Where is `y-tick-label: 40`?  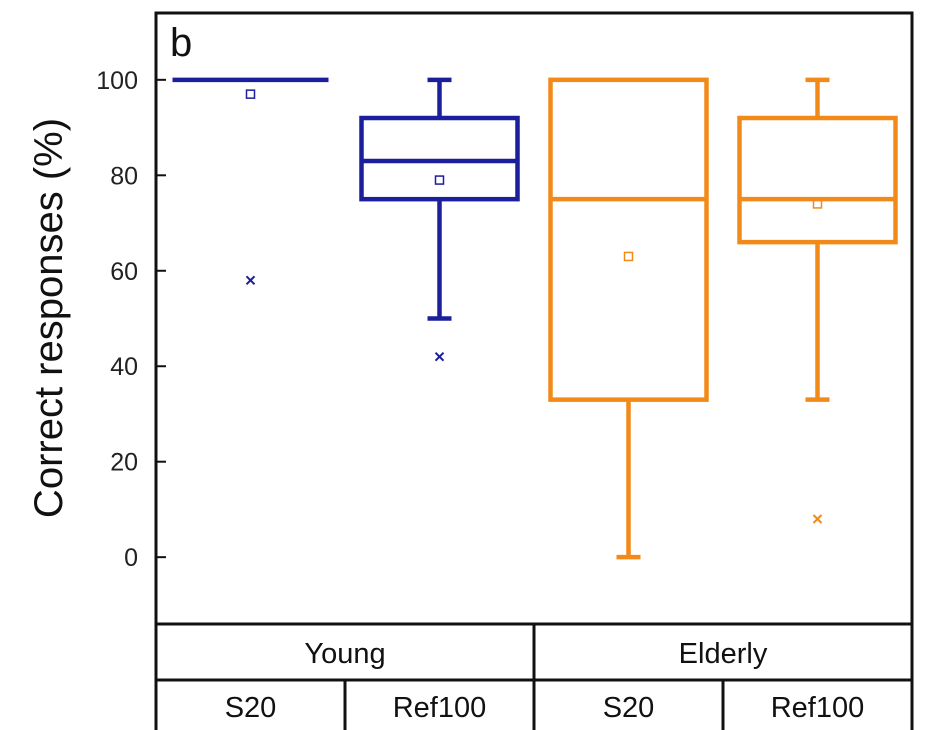 y-tick-label: 40 is located at coordinates (124, 367).